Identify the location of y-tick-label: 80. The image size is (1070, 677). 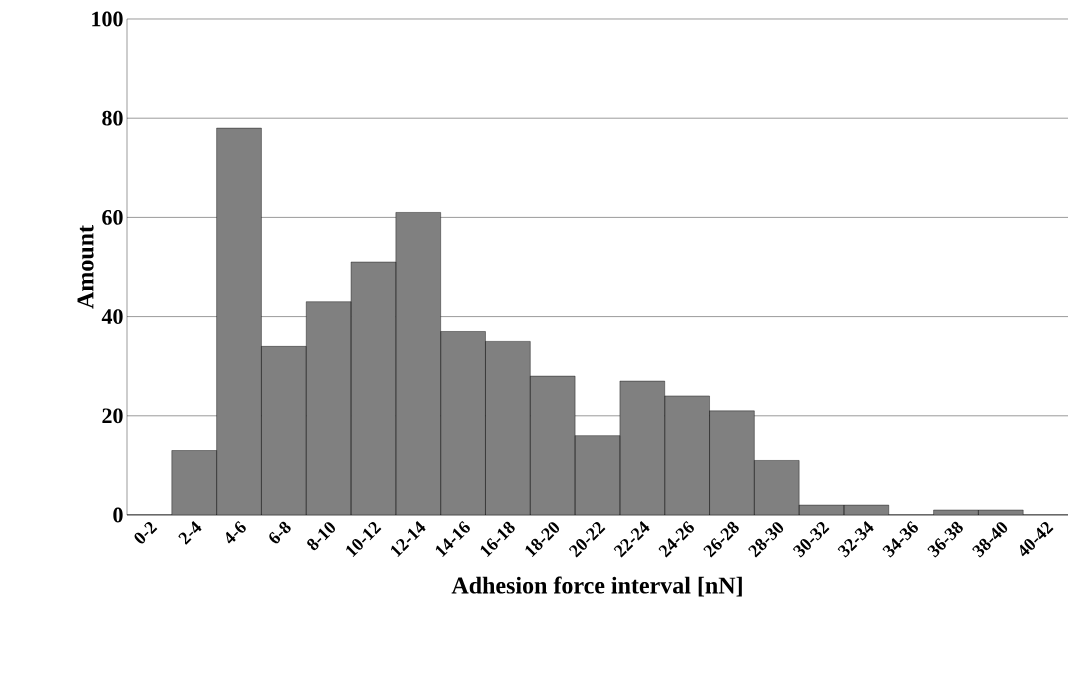
(112, 118).